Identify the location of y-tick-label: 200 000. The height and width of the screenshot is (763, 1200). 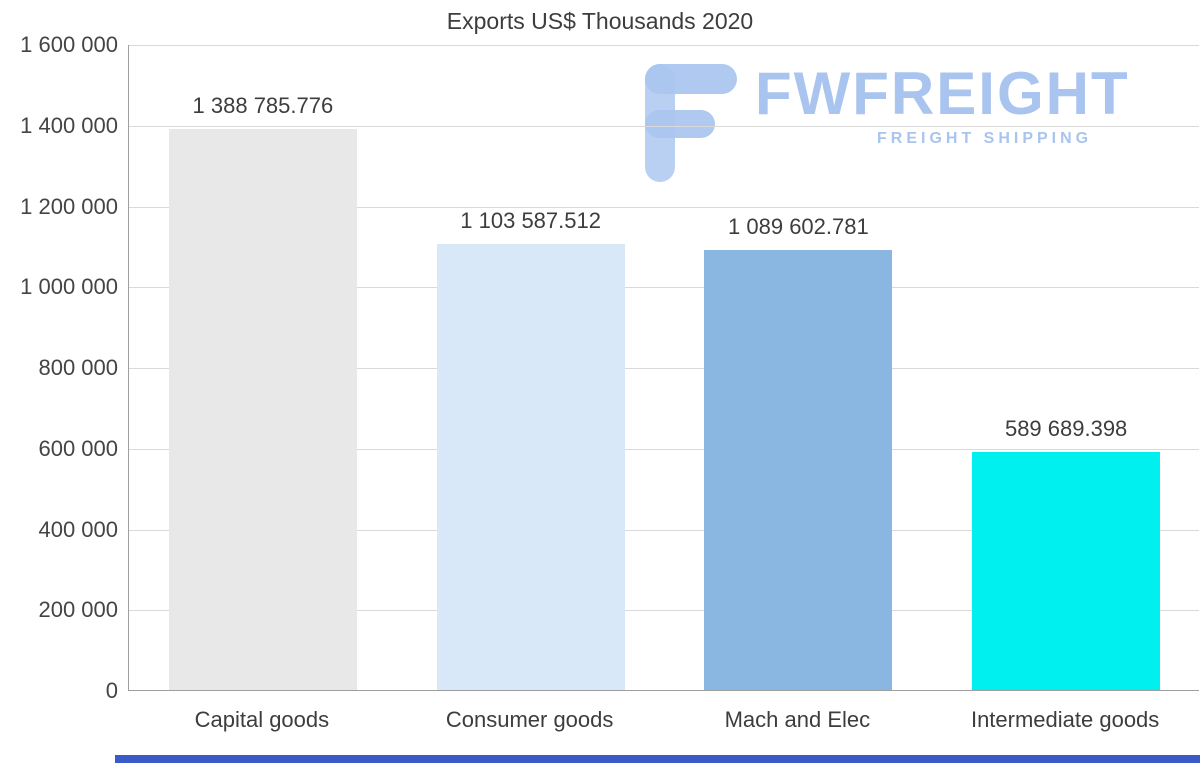
(78, 610).